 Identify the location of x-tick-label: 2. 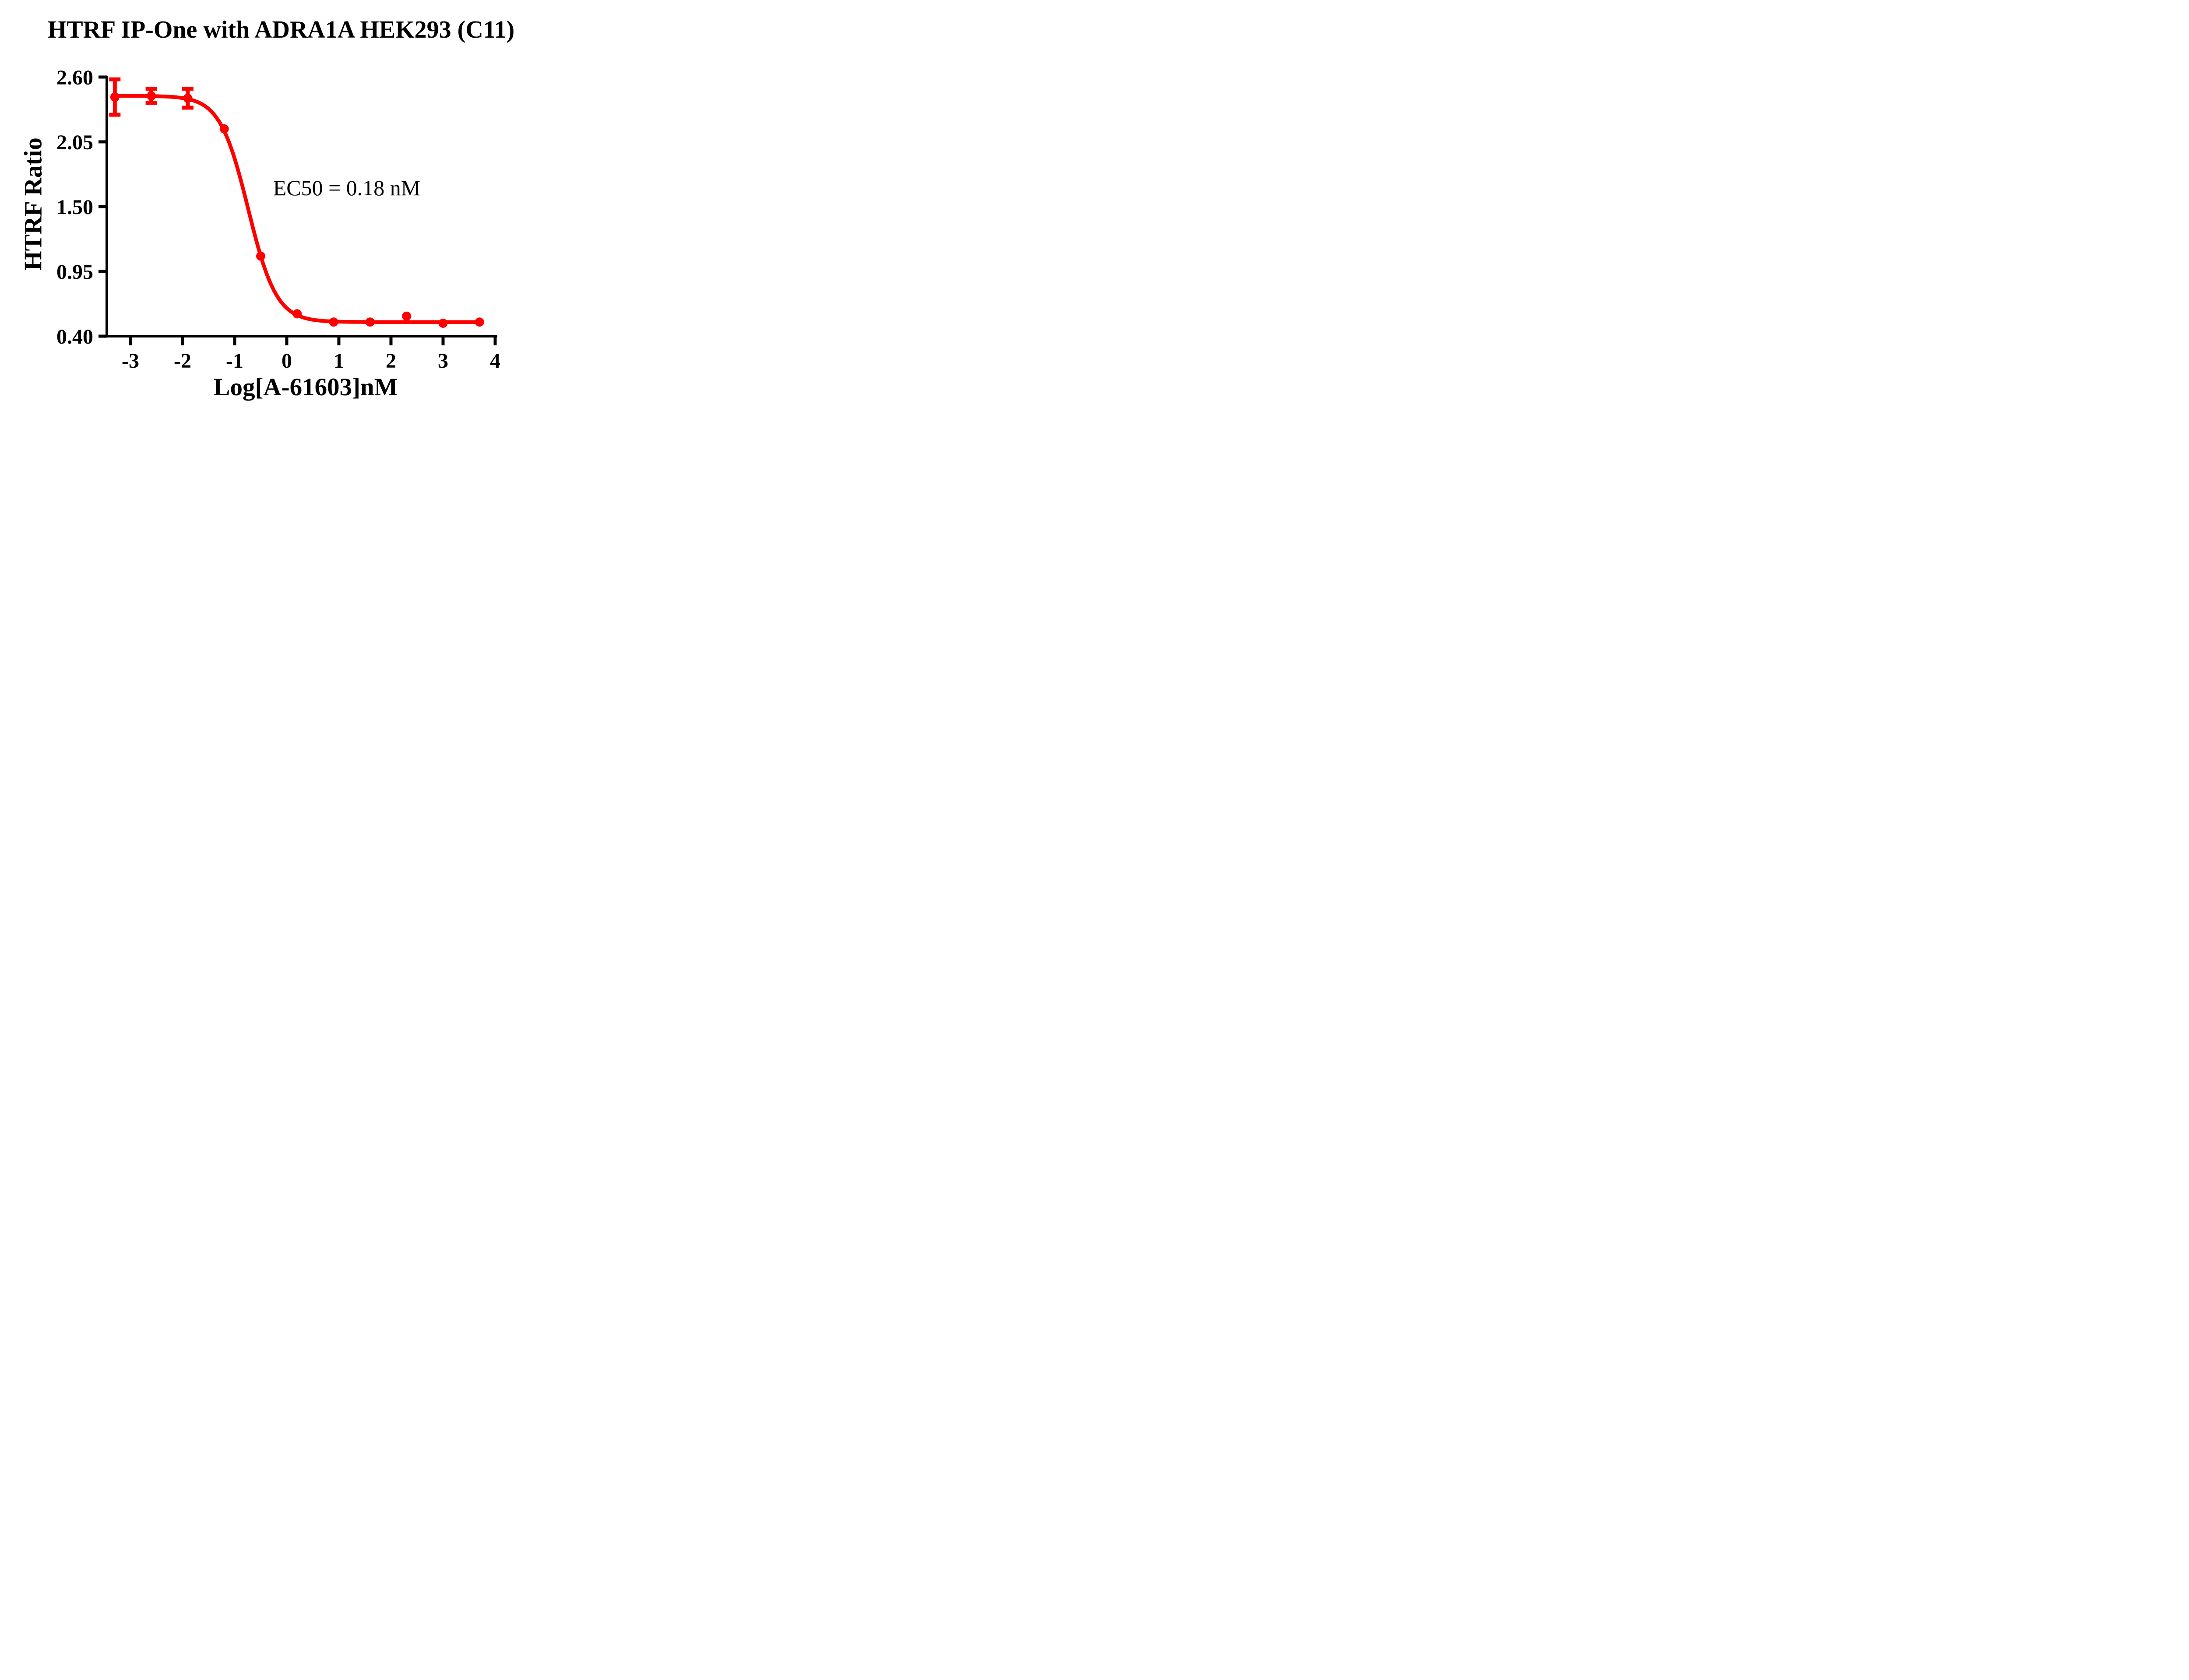
(391, 361).